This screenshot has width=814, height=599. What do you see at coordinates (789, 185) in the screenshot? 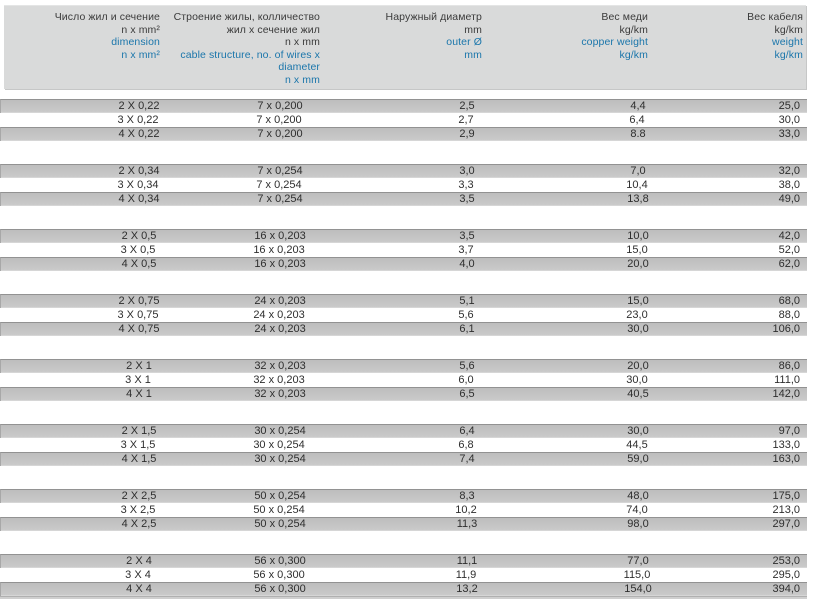
I see `table-cell: 38,0` at bounding box center [789, 185].